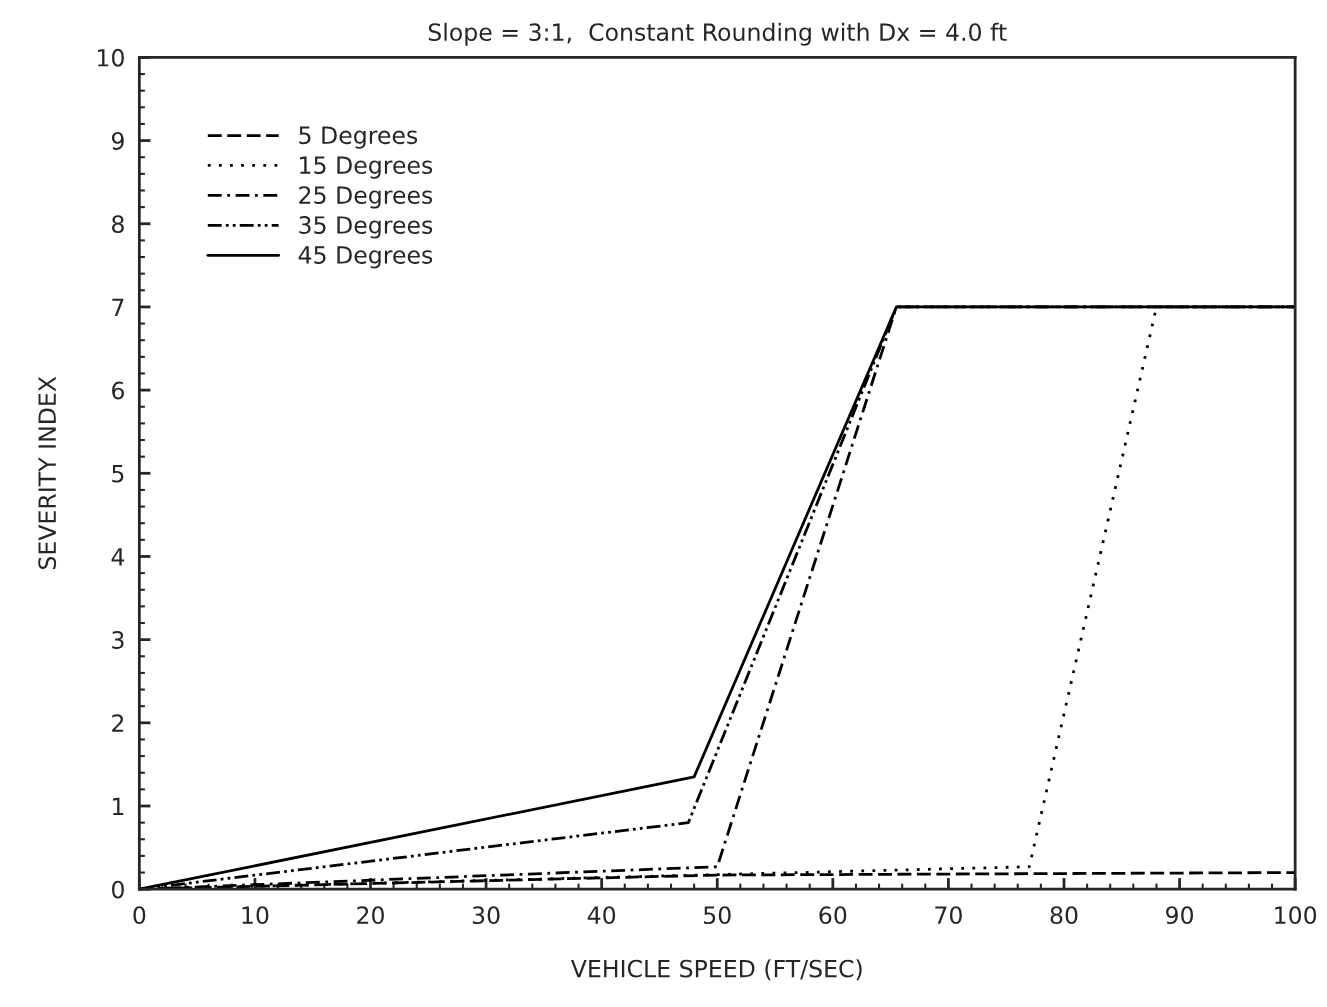 The width and height of the screenshot is (1327, 1007). I want to click on y-tick-label: 2, so click(118, 723).